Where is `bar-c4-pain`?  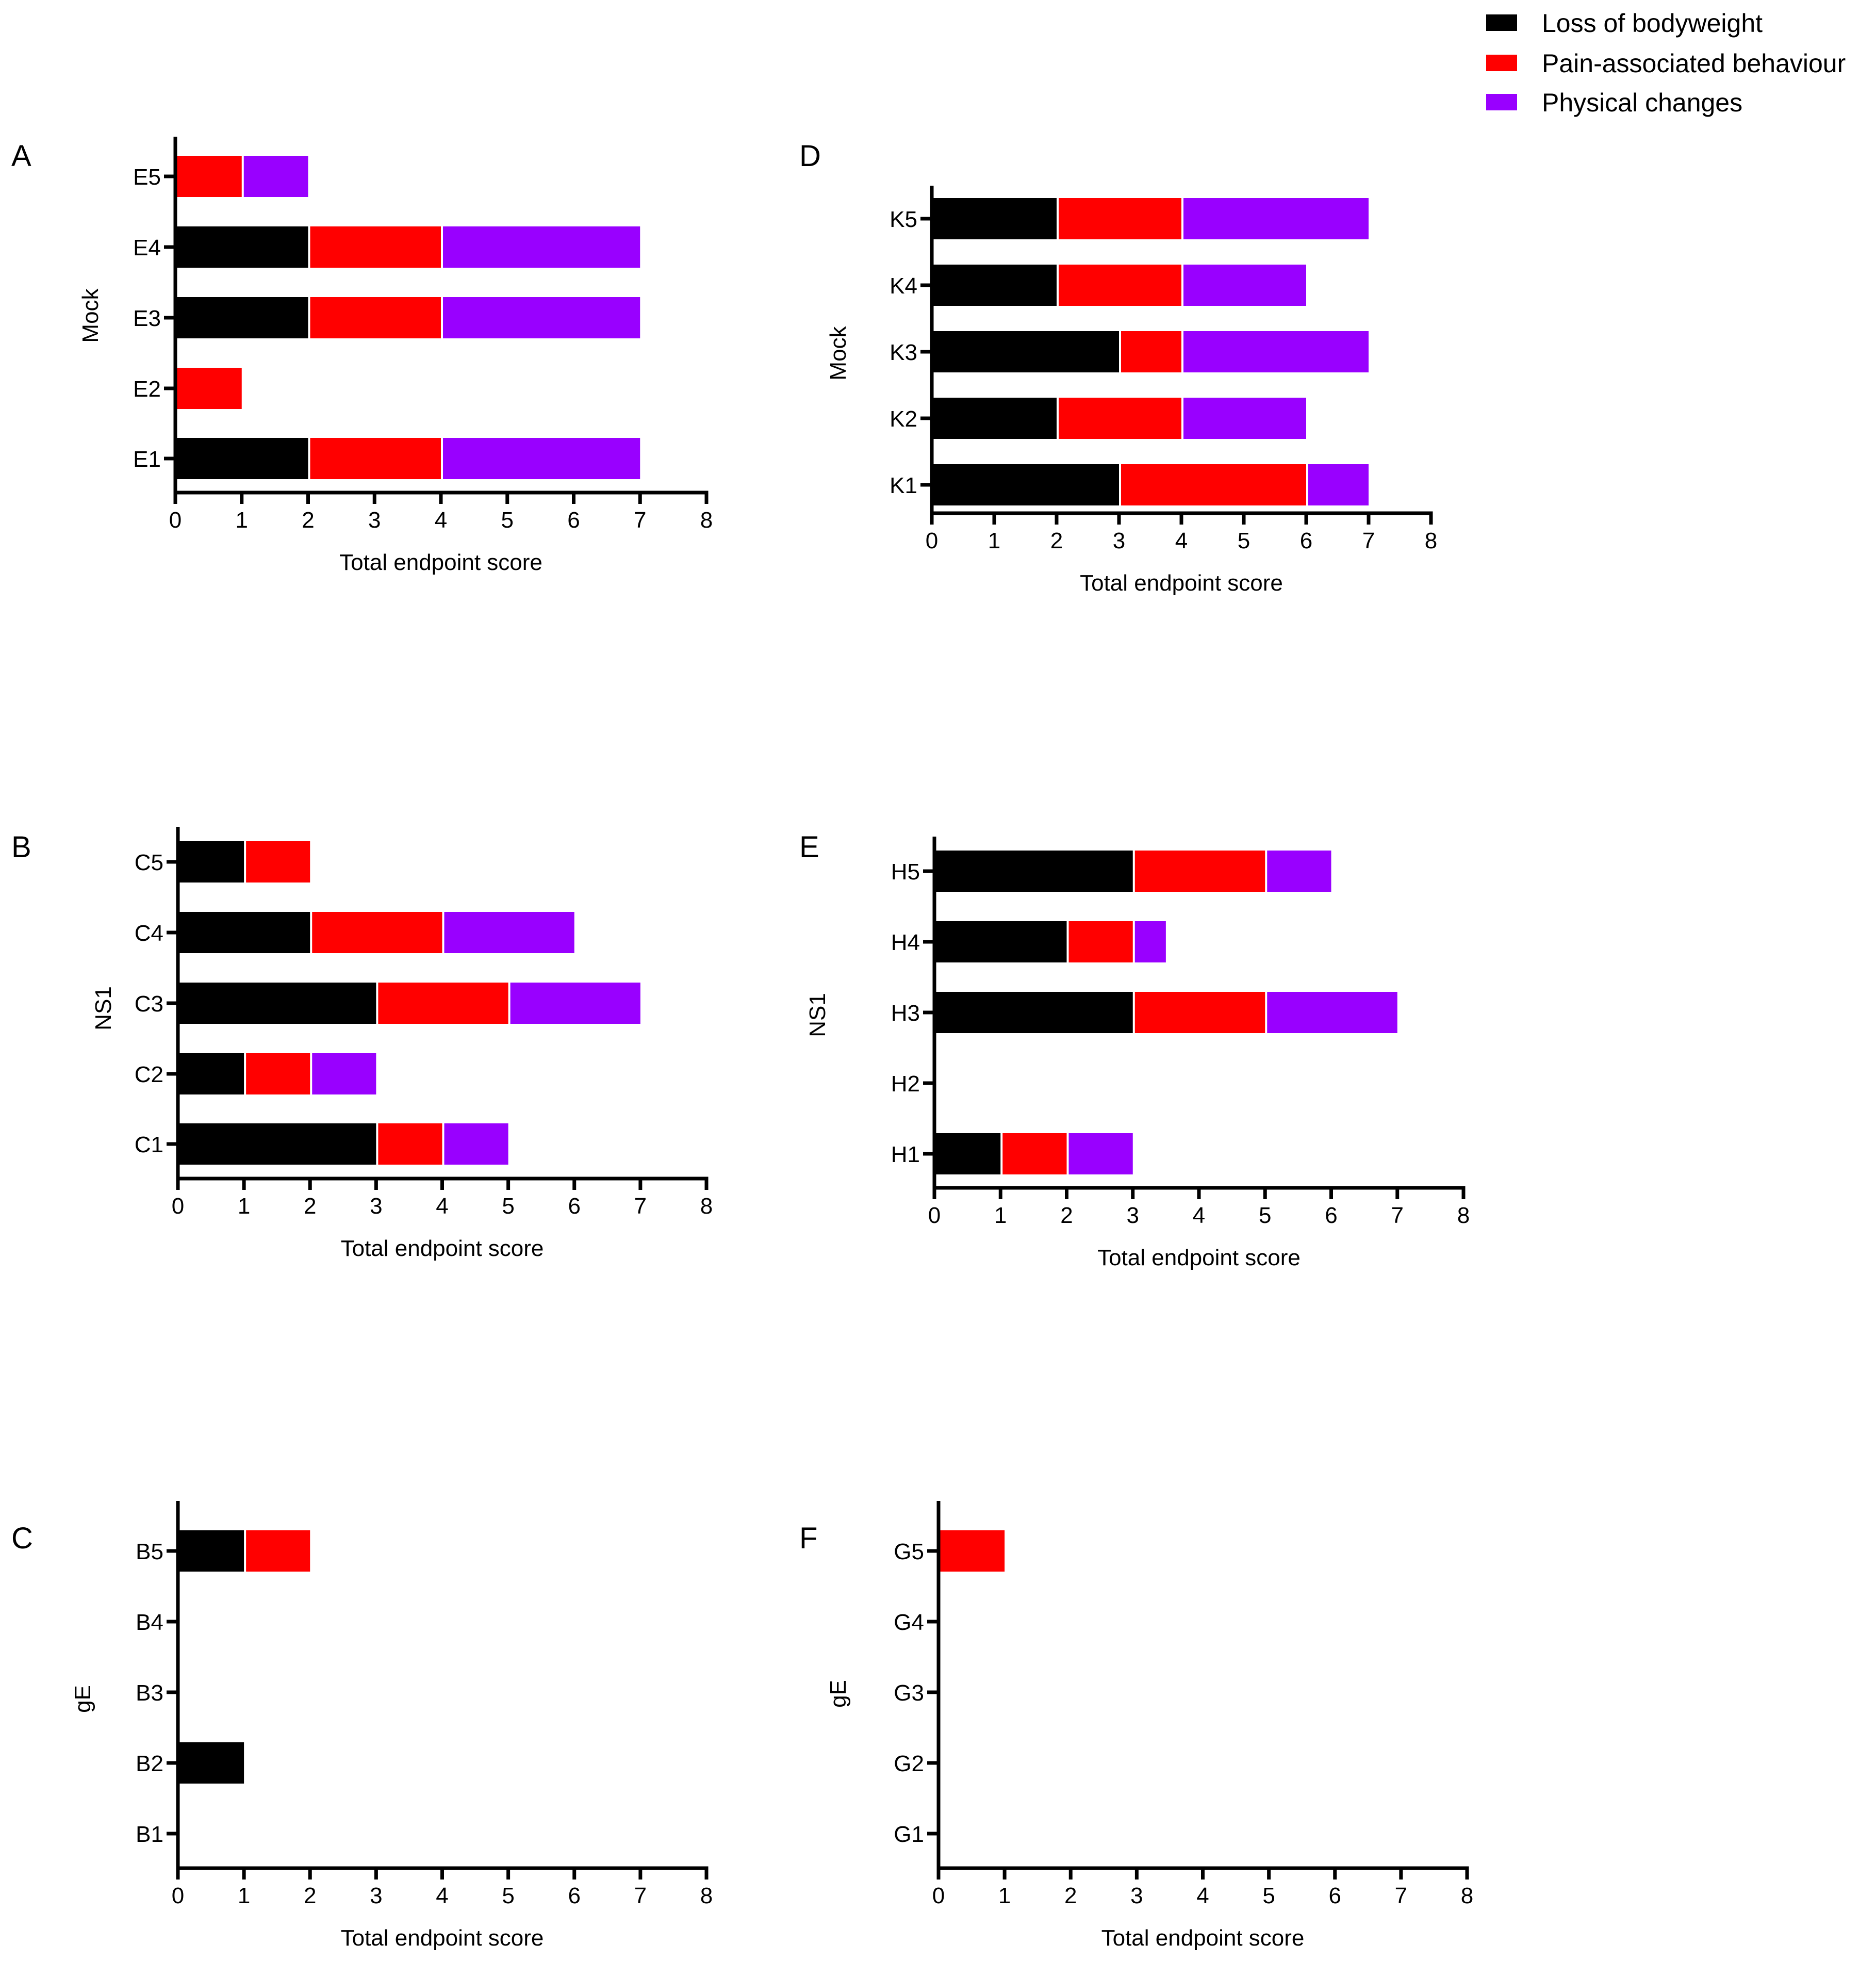 bar-c4-pain is located at coordinates (377, 932).